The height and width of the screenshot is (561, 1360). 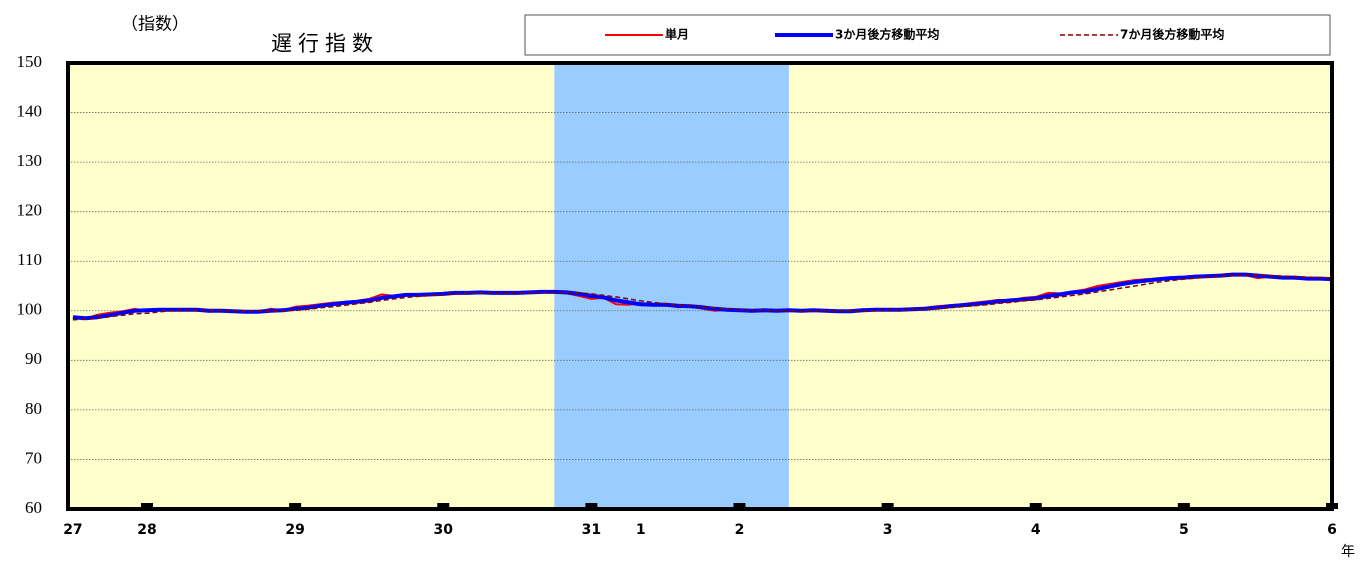 I want to click on y-tick-label: 100, so click(x=30, y=309).